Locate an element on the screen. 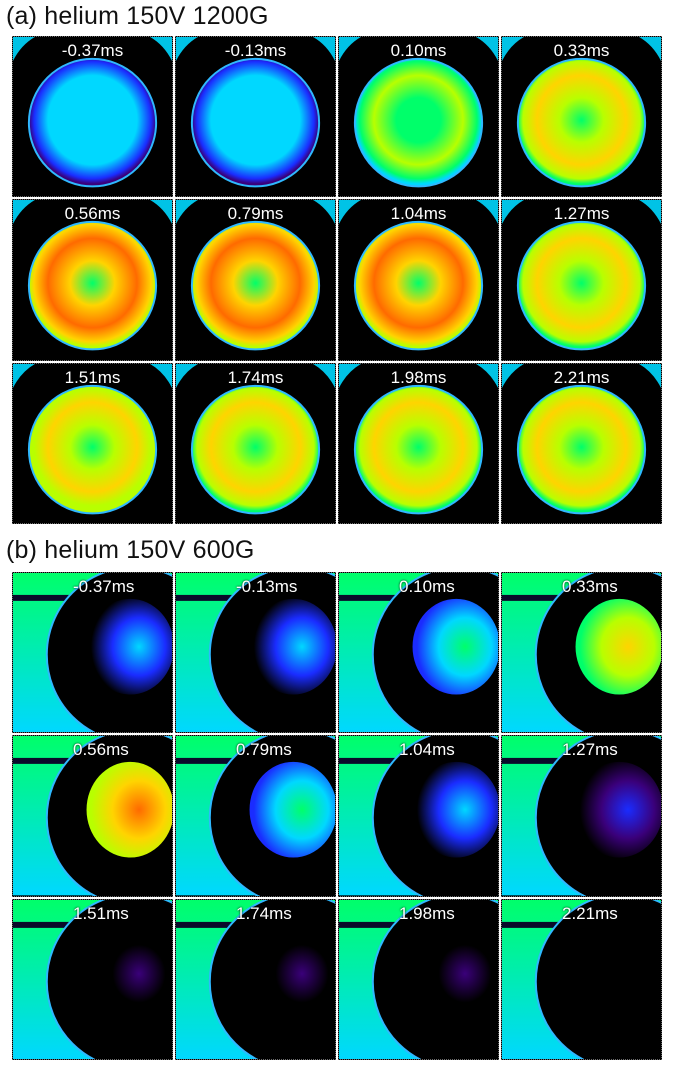 The image size is (679, 1065). panel-a-frame: 1.98ms is located at coordinates (418, 443).